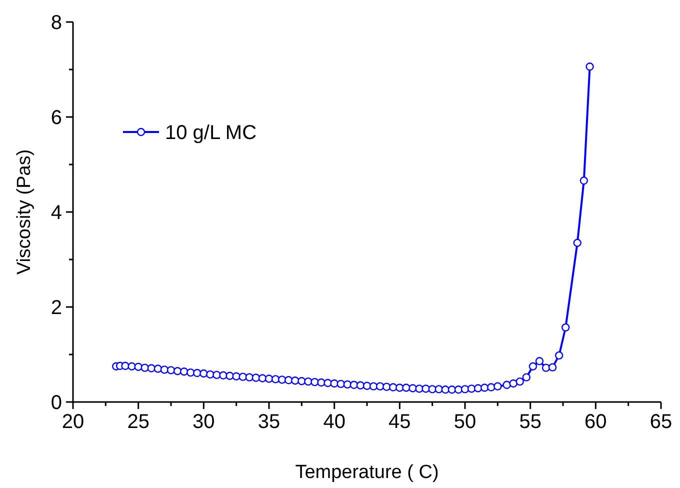 The width and height of the screenshot is (680, 488). Describe the element at coordinates (138, 422) in the screenshot. I see `x-tick-label: 25` at that location.